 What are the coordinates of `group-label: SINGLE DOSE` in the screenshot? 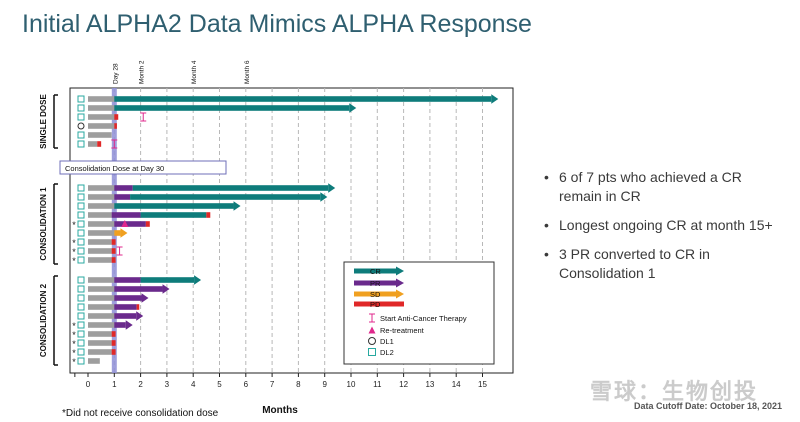 It's located at (43, 121).